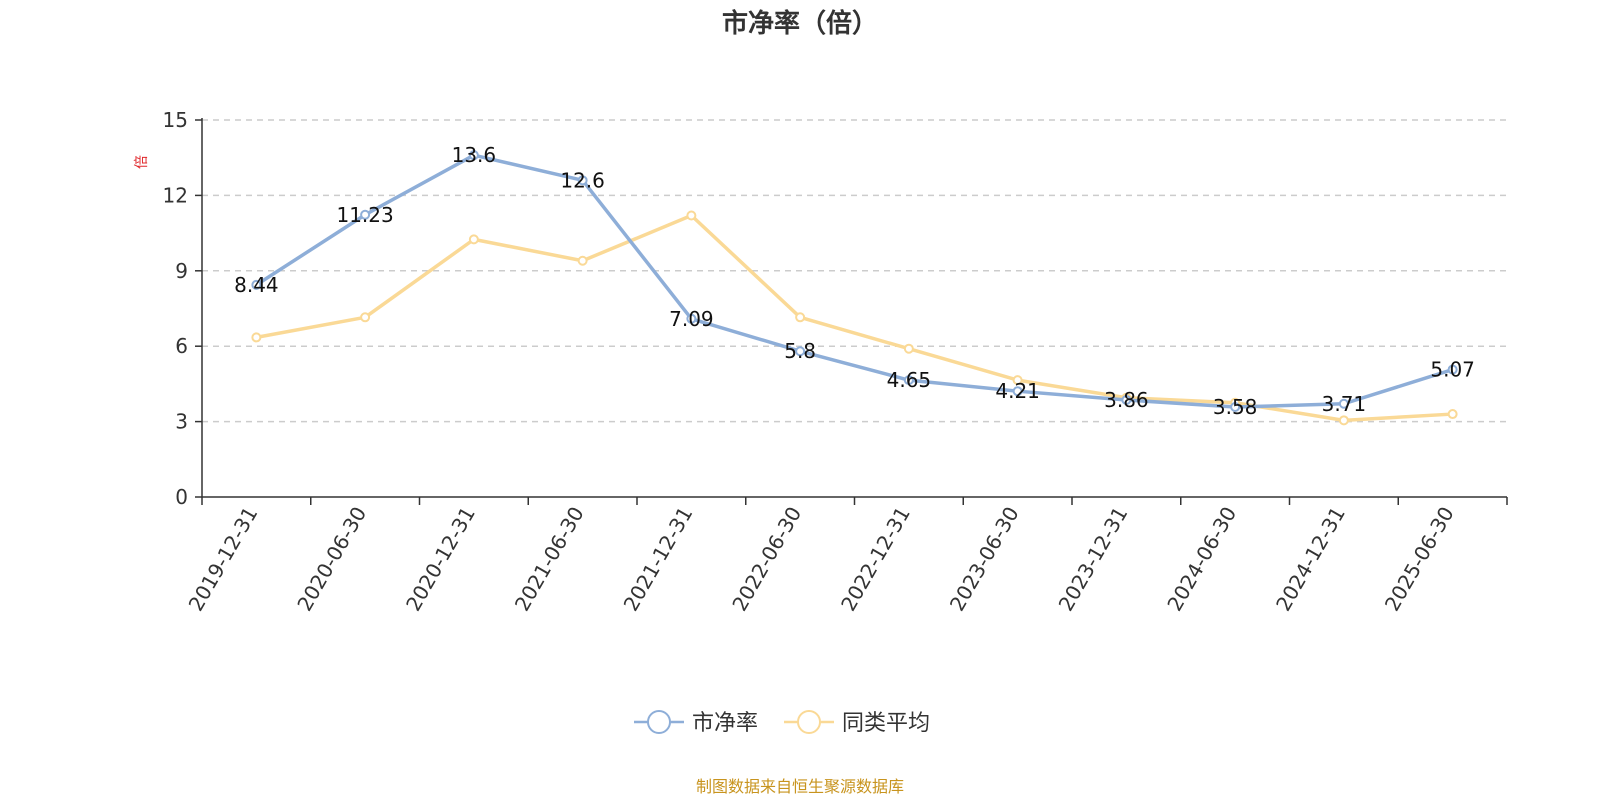 The height and width of the screenshot is (800, 1600). What do you see at coordinates (175, 120) in the screenshot?
I see `y-tick-label: 15` at bounding box center [175, 120].